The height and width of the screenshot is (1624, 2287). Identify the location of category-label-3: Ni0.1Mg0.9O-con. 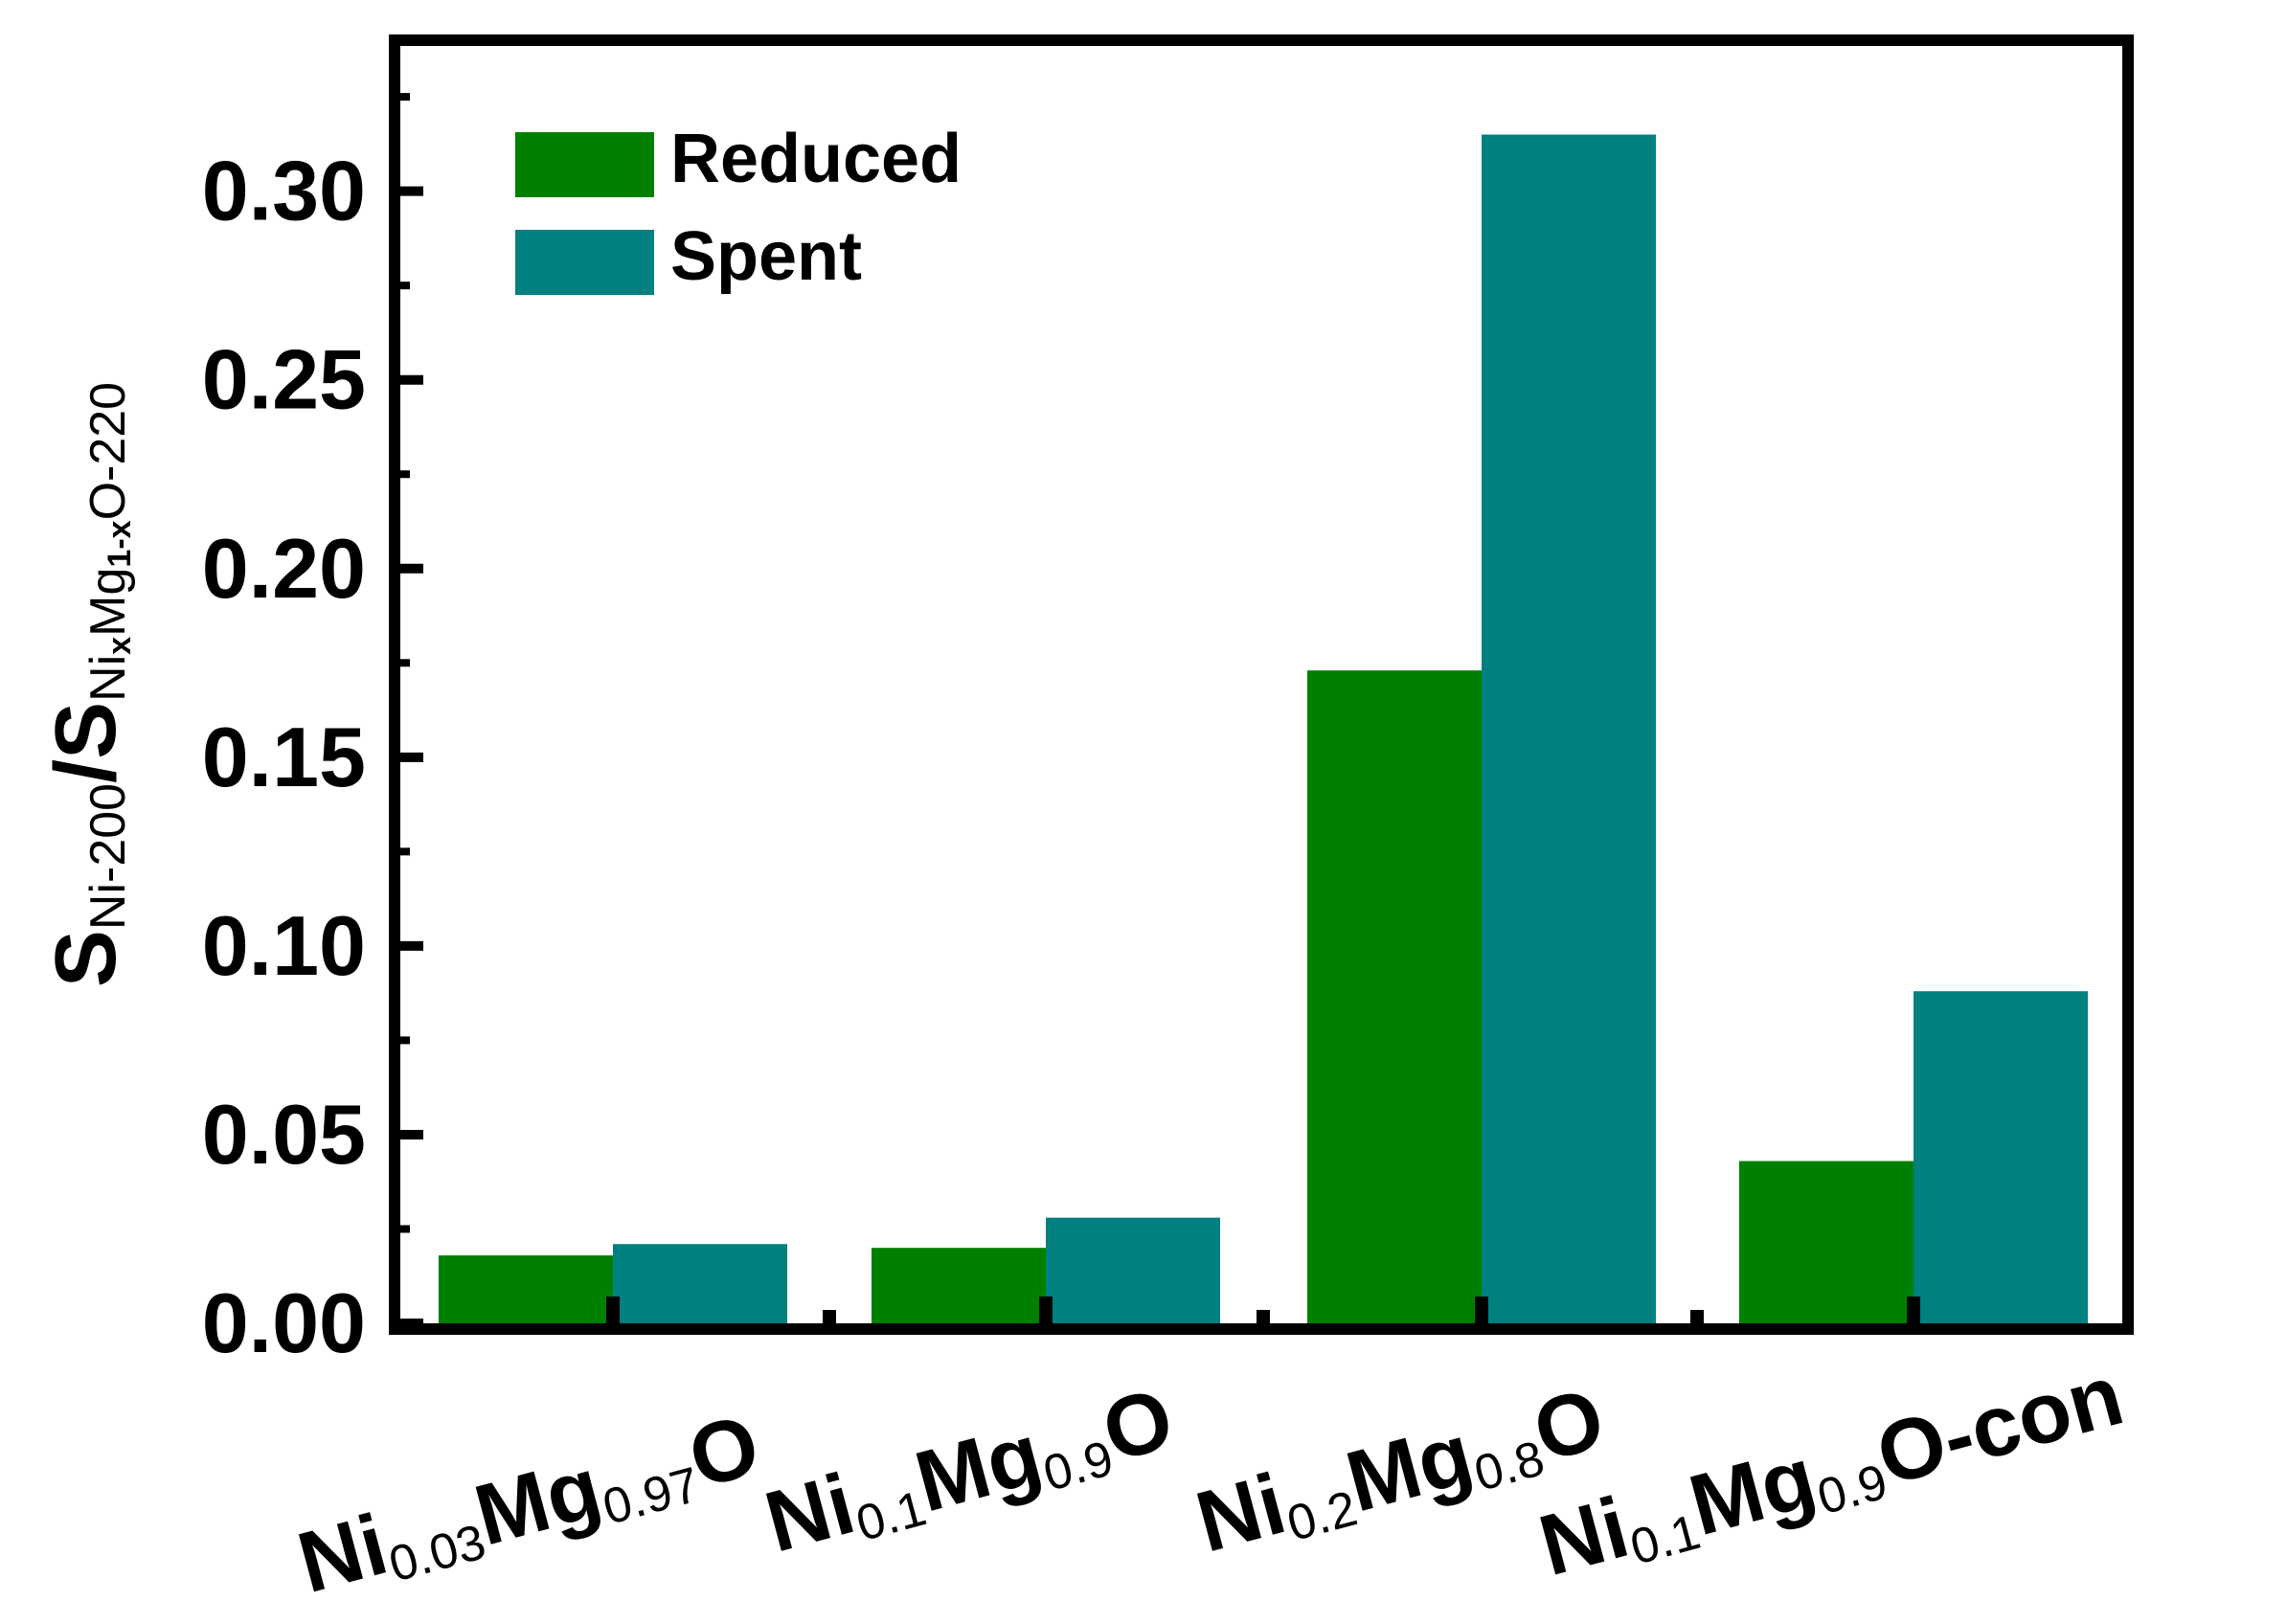
(1832, 1472).